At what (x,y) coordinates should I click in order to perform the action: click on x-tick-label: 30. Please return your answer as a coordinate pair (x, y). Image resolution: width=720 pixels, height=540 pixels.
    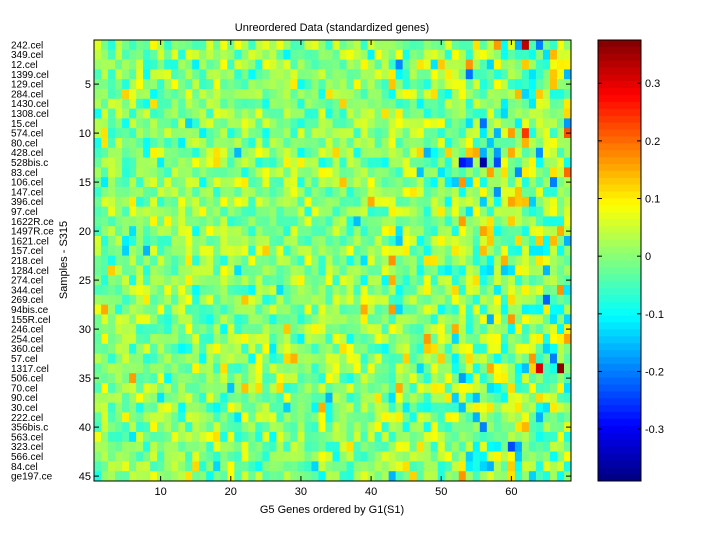
    Looking at the image, I should click on (301, 492).